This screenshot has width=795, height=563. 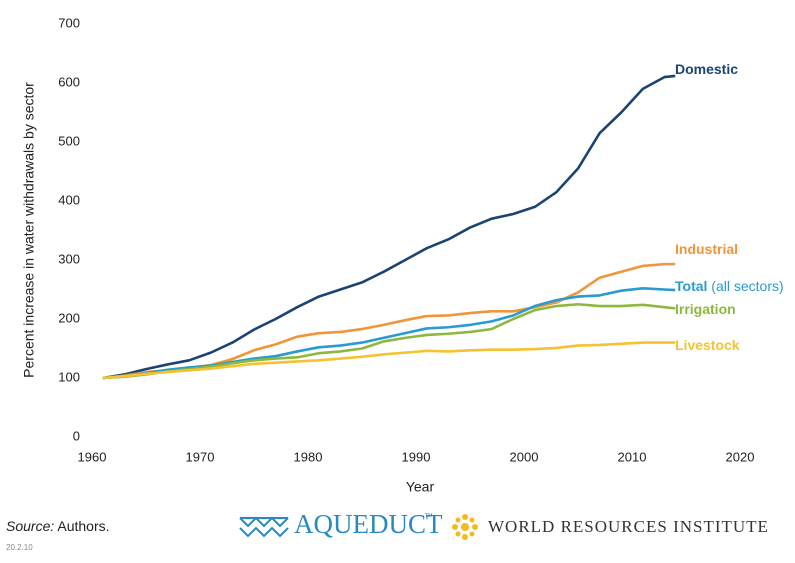 I want to click on x-tick-label: 1960, so click(x=92, y=456).